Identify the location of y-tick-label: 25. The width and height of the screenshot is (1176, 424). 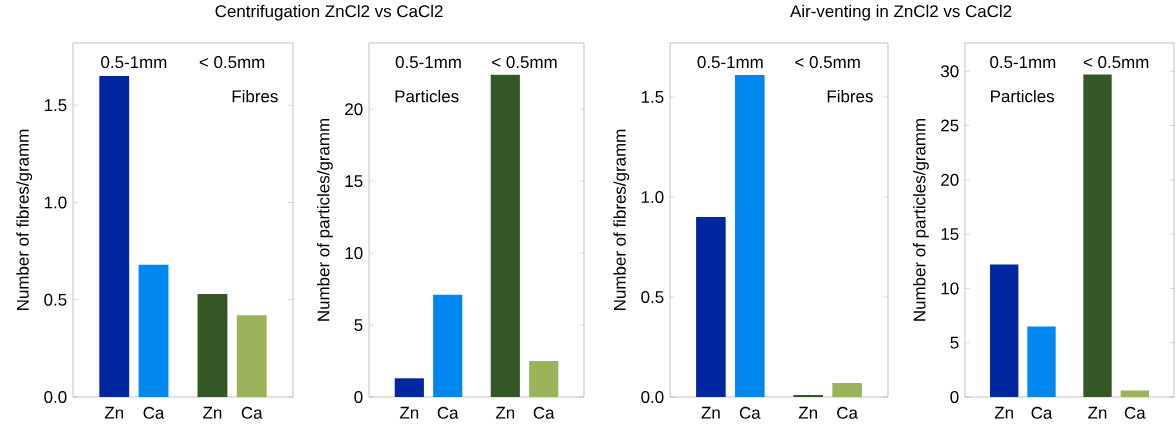
(950, 125).